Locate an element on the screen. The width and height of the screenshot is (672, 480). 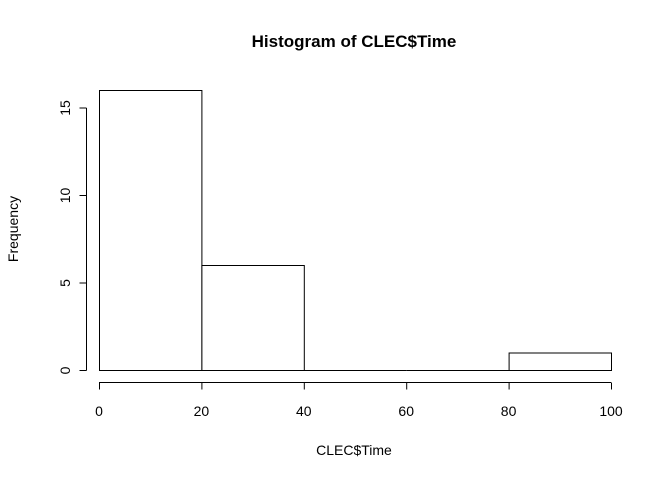
y-tick-label: 5 is located at coordinates (65, 283).